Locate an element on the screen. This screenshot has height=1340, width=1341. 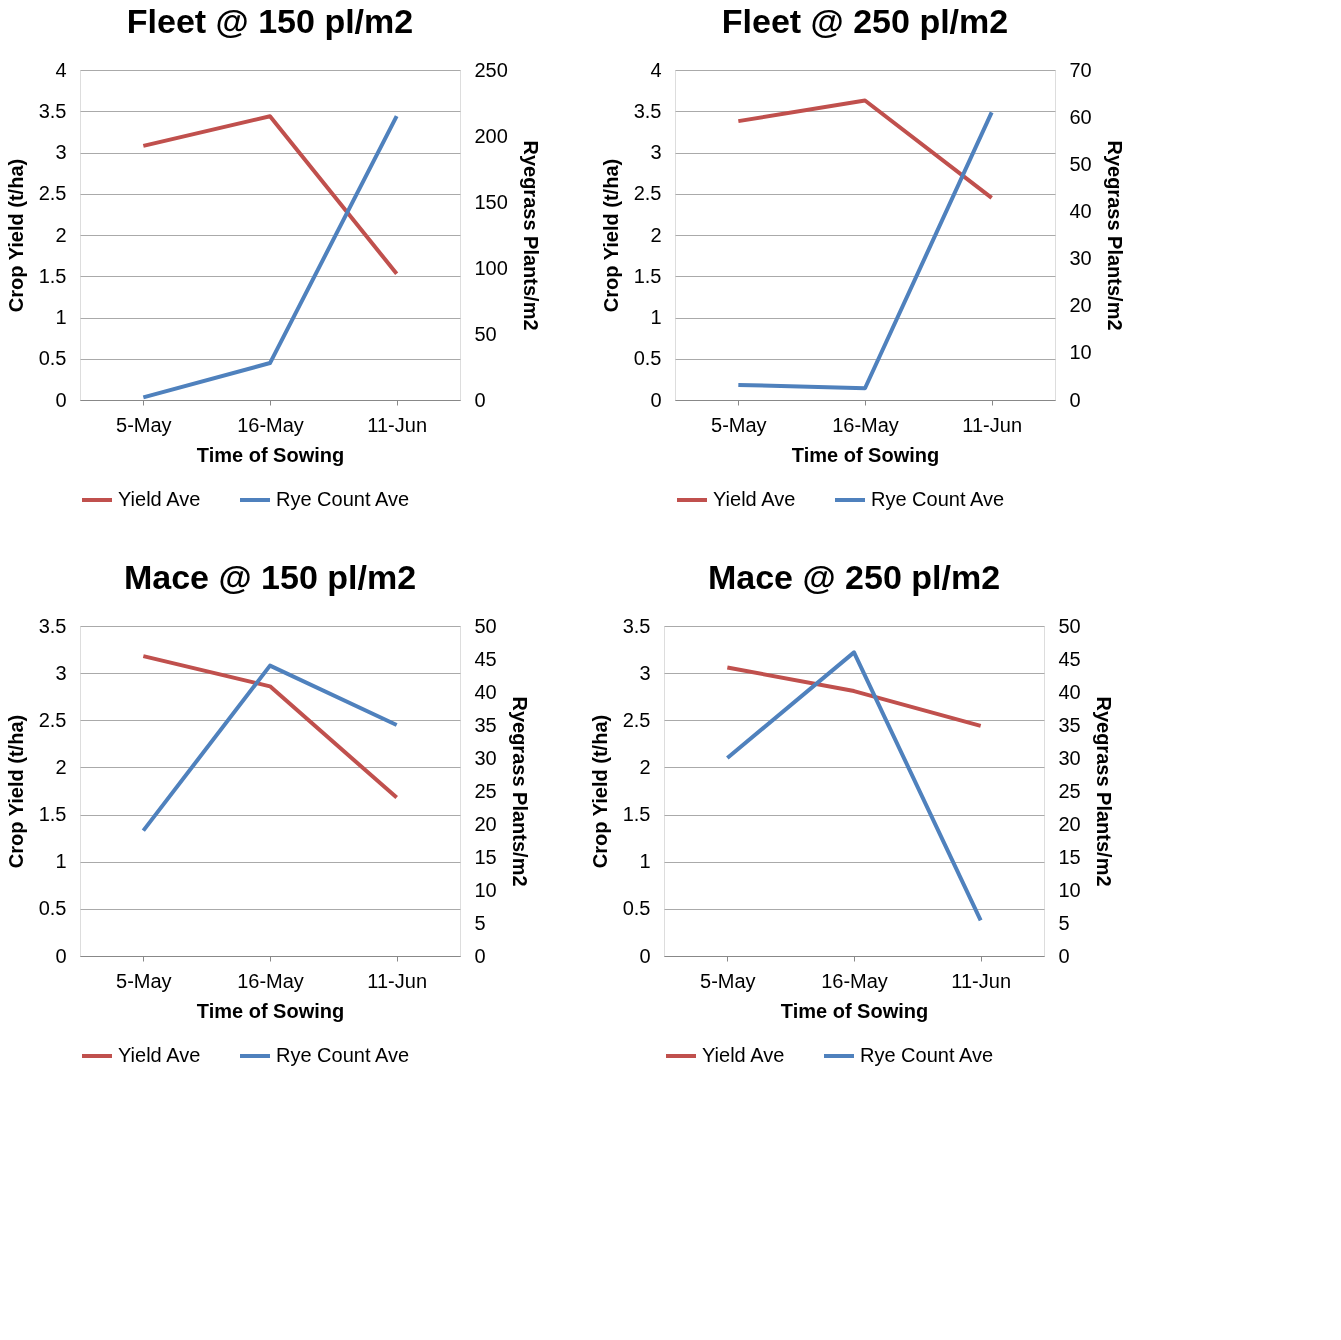
y-tick-label: 4 is located at coordinates (656, 69).